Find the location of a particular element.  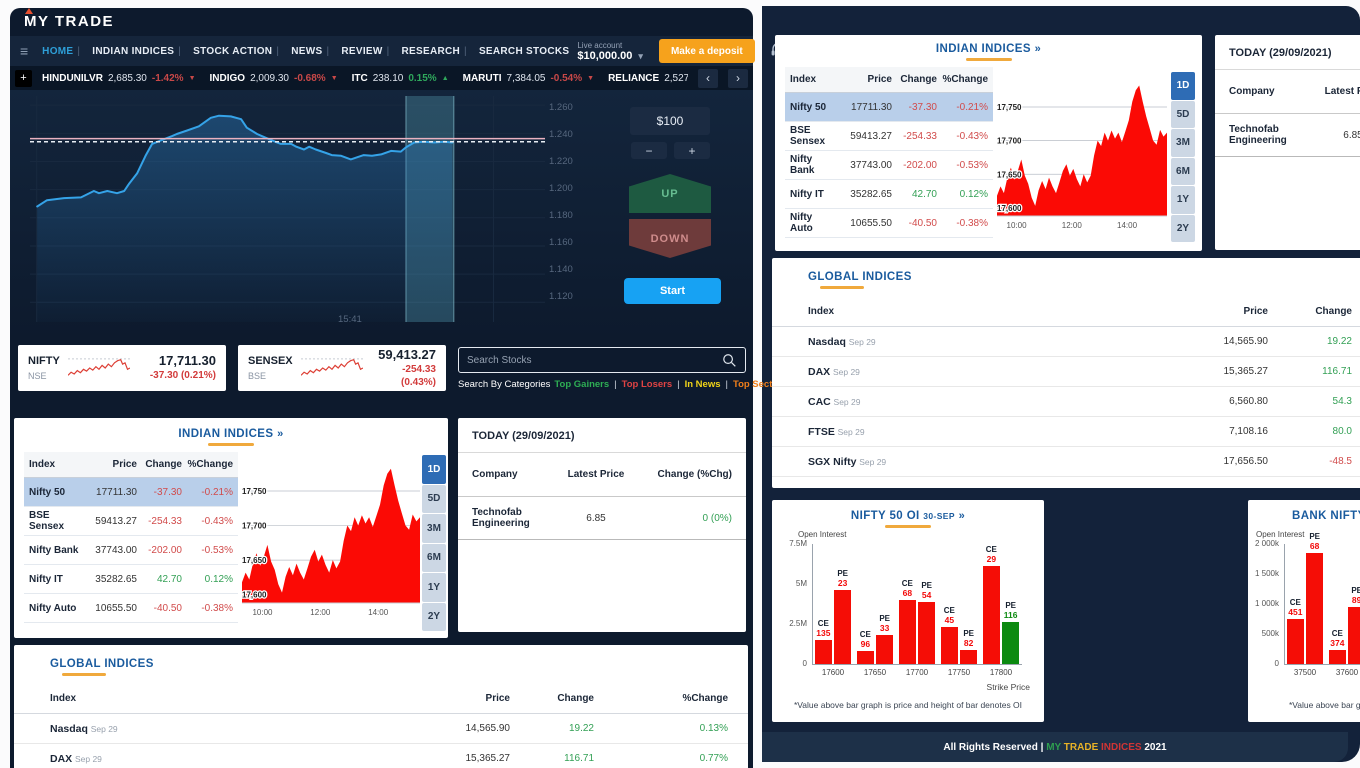

index-pct: 0.77% is located at coordinates (713, 758).